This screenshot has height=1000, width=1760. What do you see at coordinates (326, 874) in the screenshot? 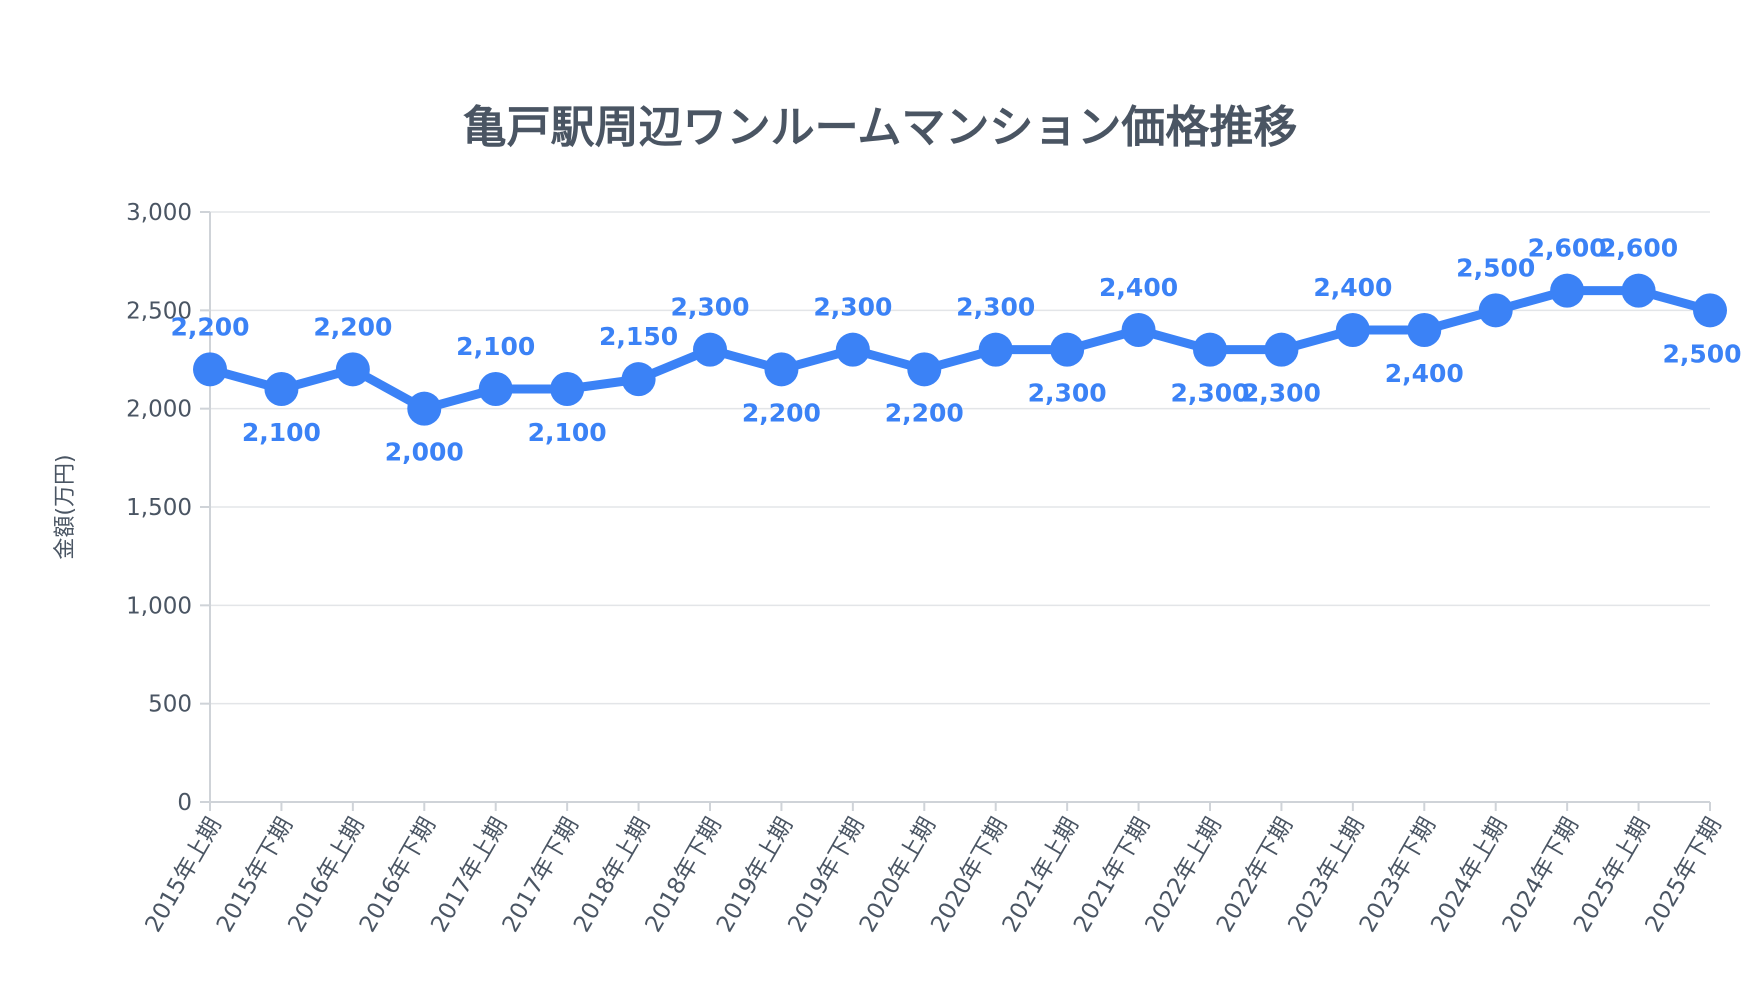
I see `x-tick-label: 2016年上期` at bounding box center [326, 874].